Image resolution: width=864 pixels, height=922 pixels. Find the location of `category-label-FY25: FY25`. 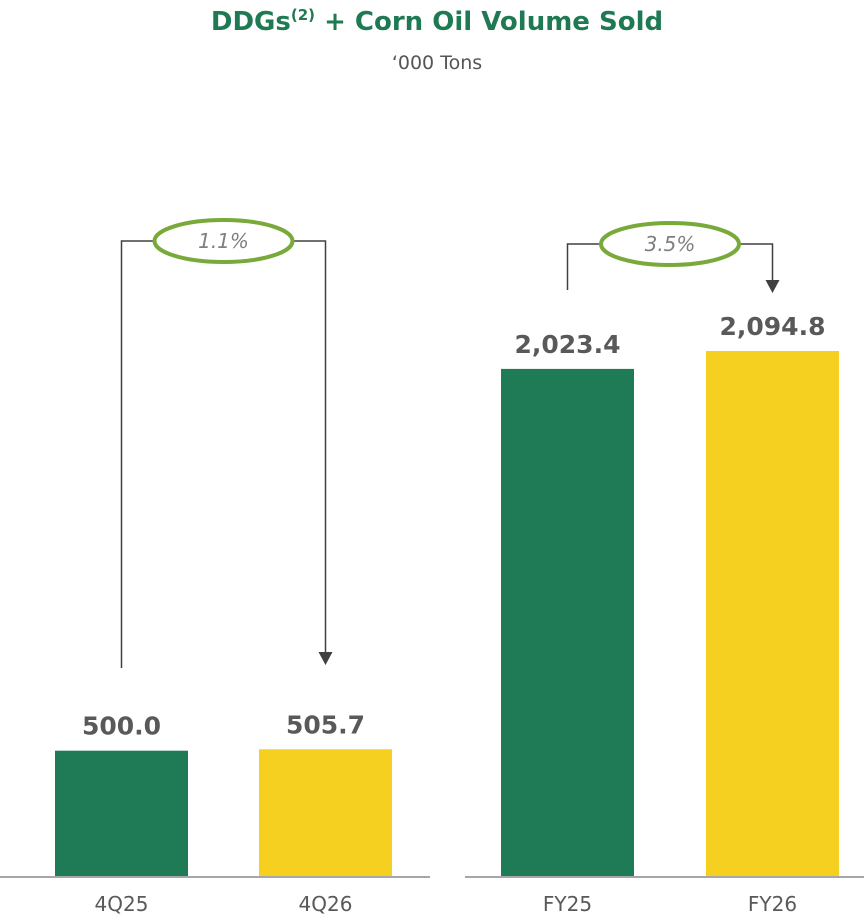

category-label-FY25: FY25 is located at coordinates (567, 904).